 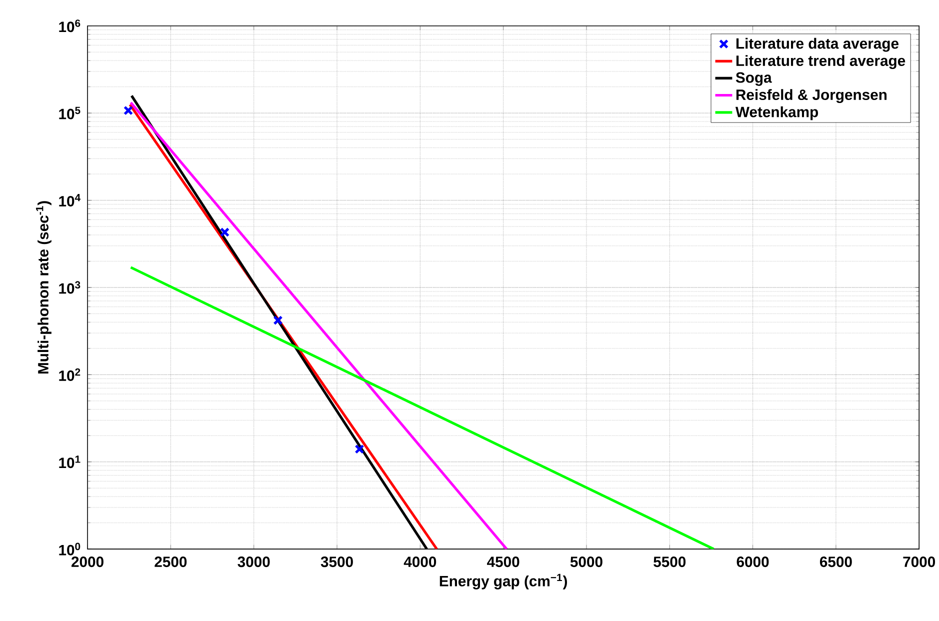 I want to click on x-tick-label: 7000, so click(x=919, y=562).